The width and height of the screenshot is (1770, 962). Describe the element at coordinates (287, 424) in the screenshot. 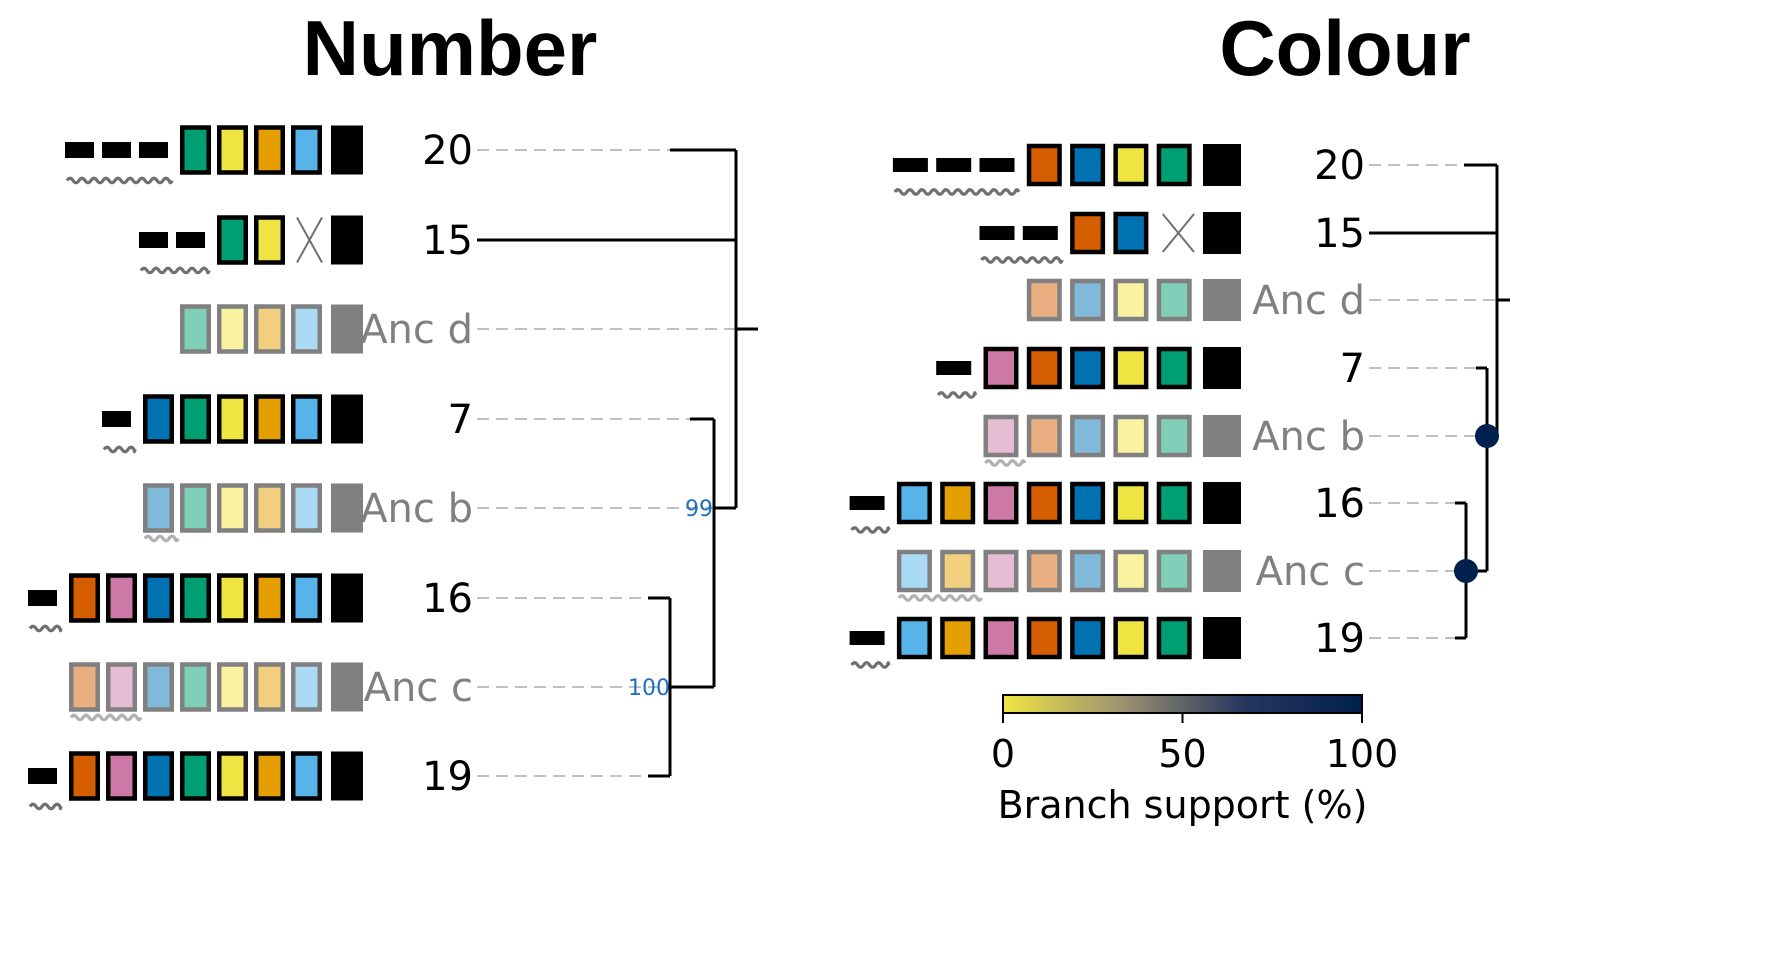

I see `tip-row: 7` at that location.